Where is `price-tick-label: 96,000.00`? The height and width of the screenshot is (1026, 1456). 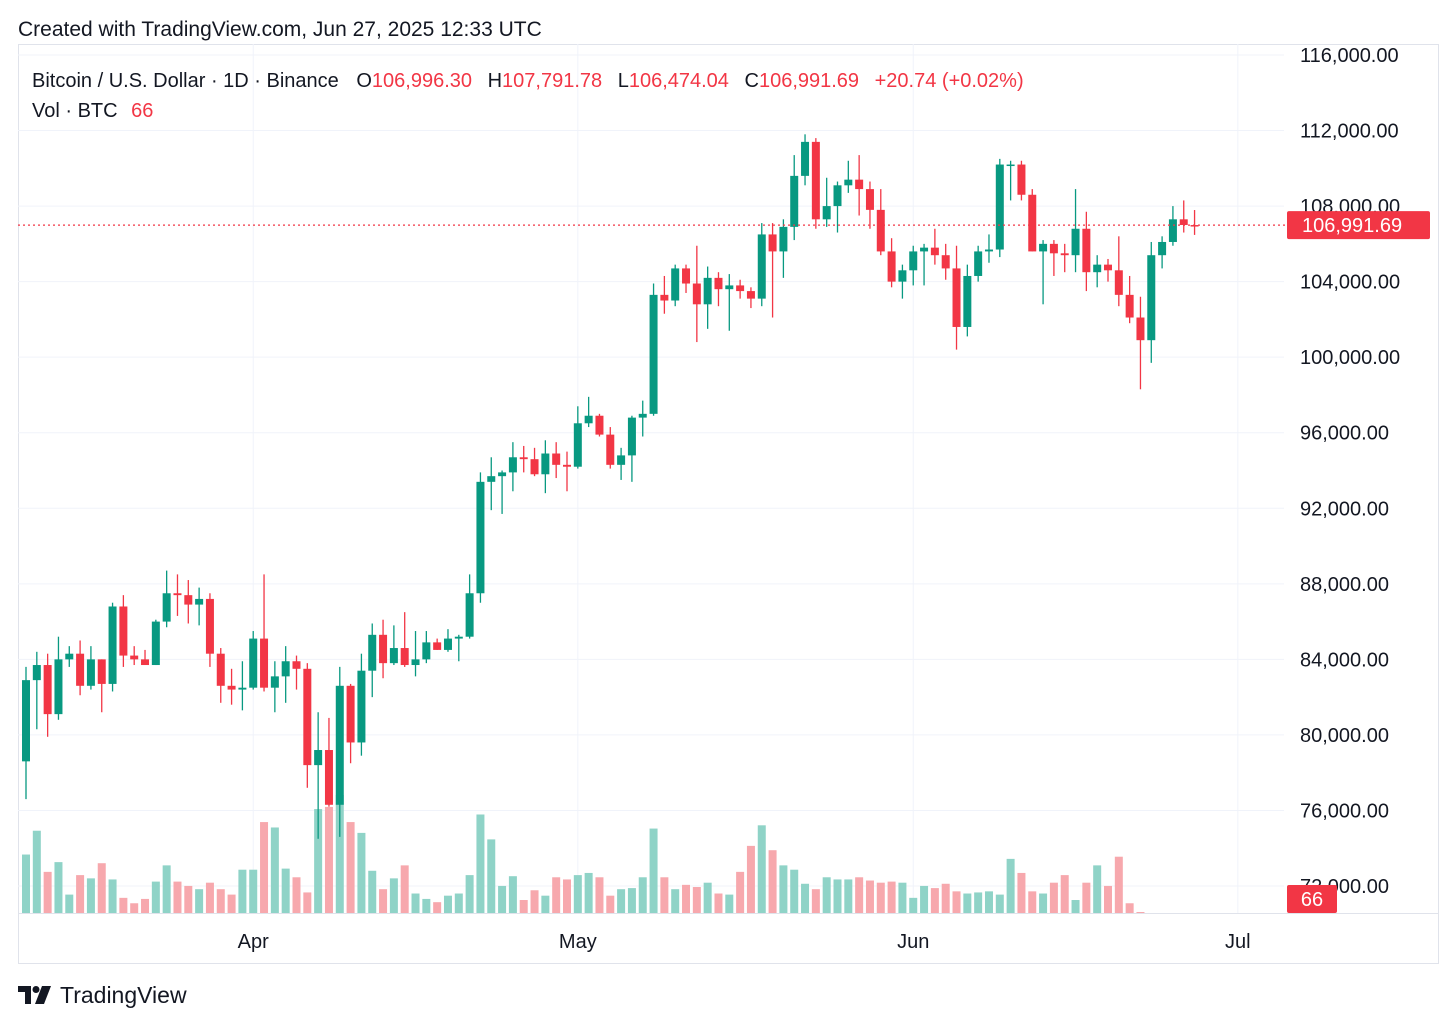 price-tick-label: 96,000.00 is located at coordinates (1344, 434).